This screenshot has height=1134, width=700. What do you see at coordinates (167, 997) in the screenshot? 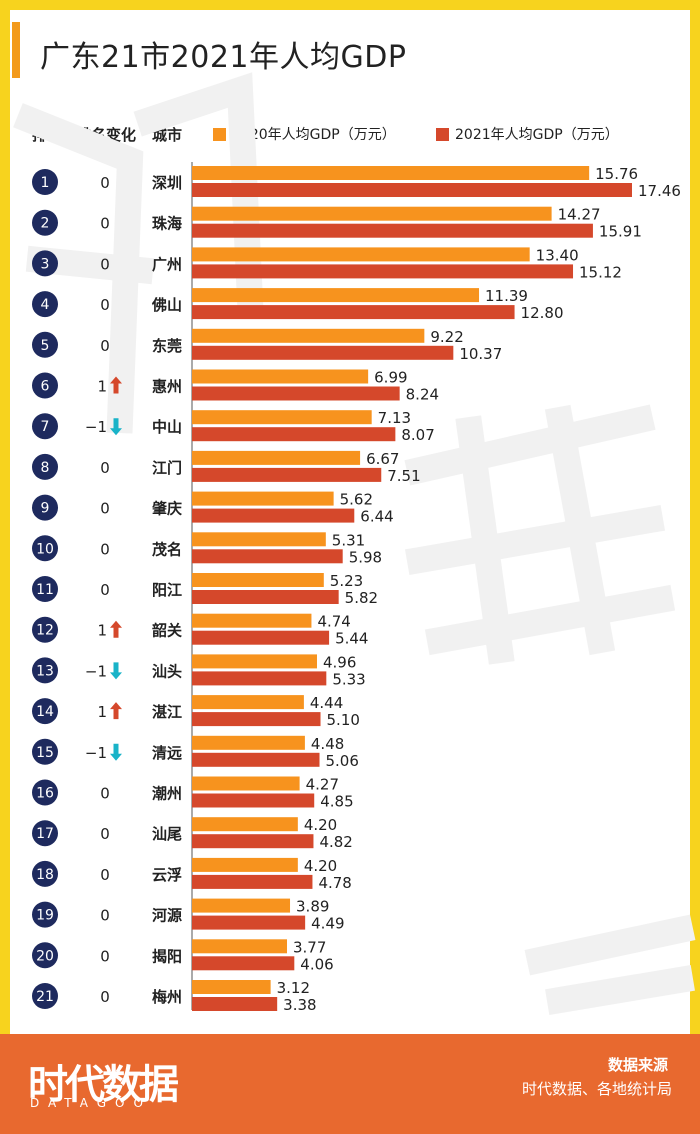
I see `city-label: 梅州` at bounding box center [167, 997].